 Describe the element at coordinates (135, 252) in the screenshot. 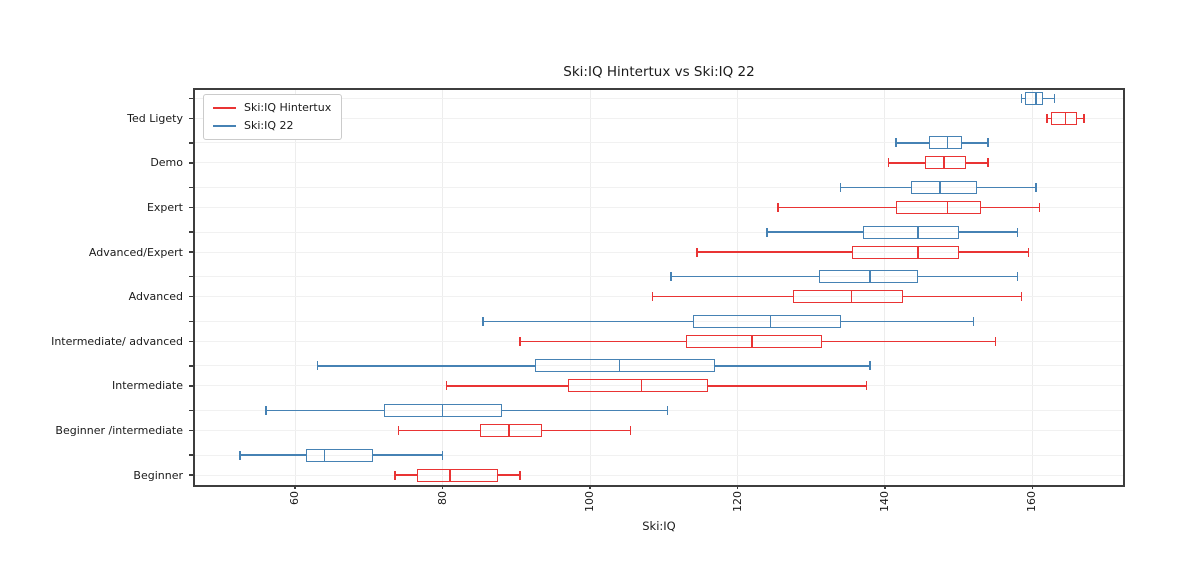

I see `y-tick-label: Advanced/Expert` at that location.